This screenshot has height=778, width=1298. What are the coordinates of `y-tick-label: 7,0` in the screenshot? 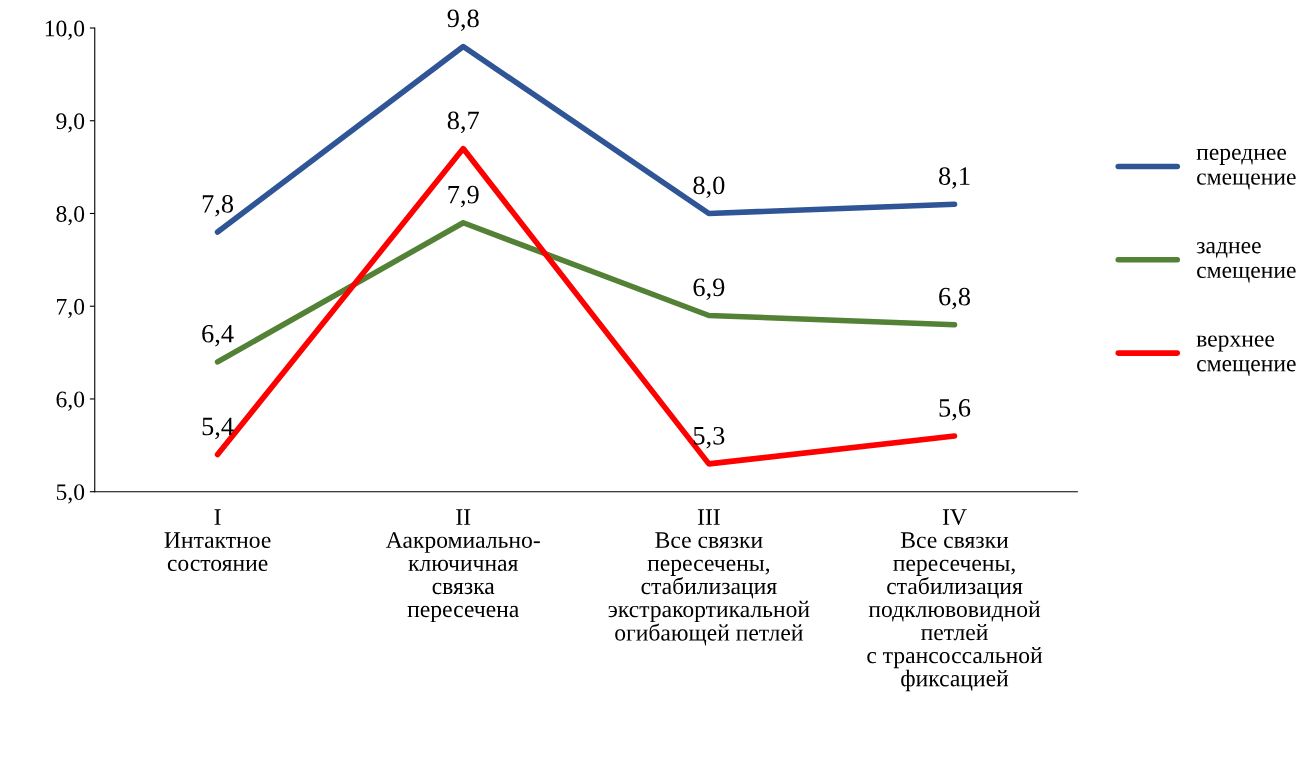 It's located at (71, 308).